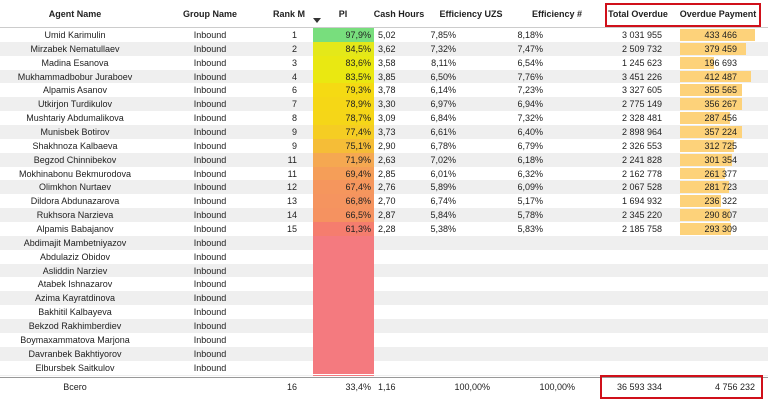 This screenshot has height=401, width=768. I want to click on cell: Madina Esanova, so click(75, 62).